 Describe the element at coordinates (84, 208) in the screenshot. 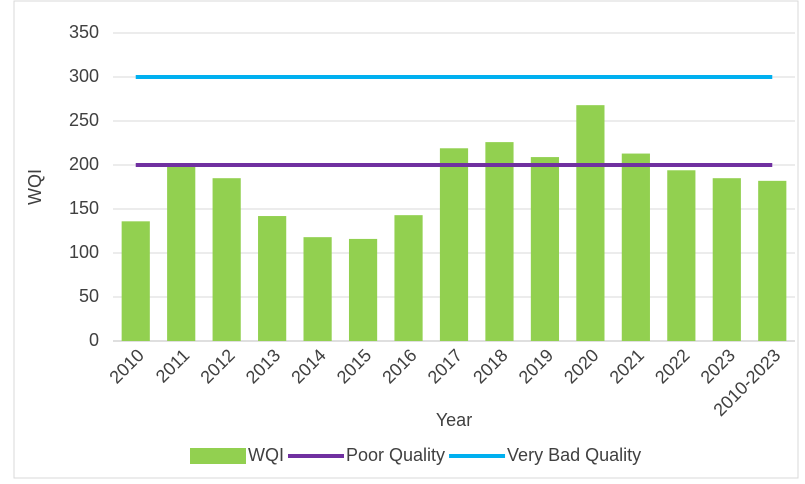

I see `y-tick-label: 150` at that location.